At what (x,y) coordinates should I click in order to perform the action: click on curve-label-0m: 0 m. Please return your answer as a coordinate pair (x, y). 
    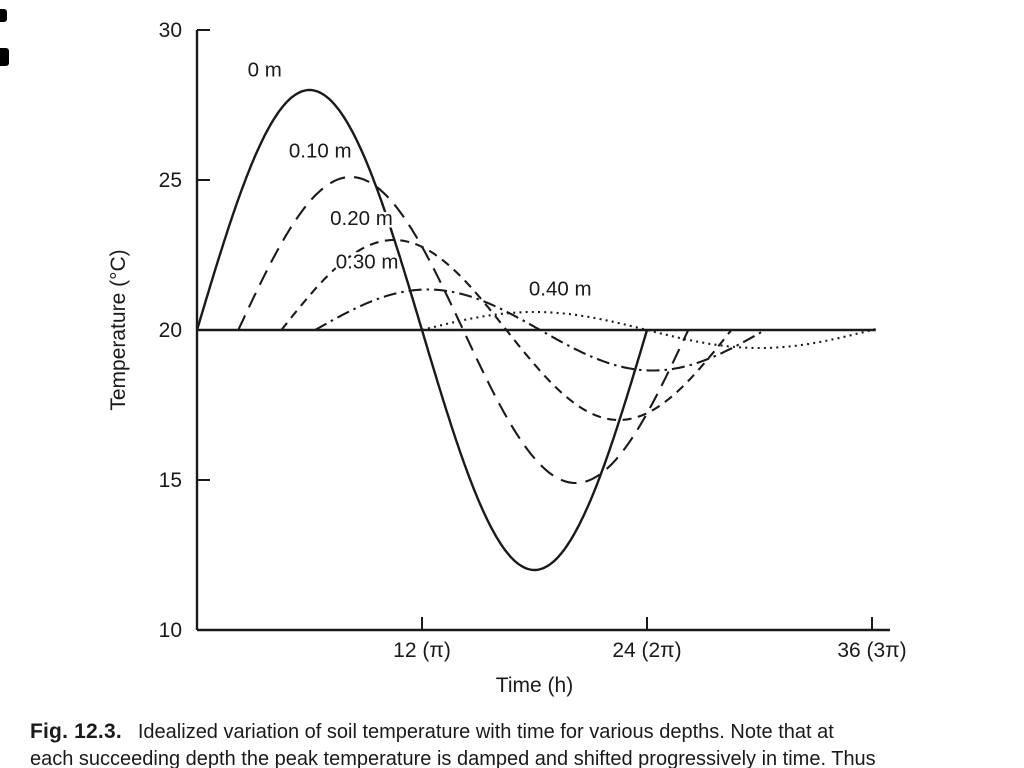
    Looking at the image, I should click on (265, 70).